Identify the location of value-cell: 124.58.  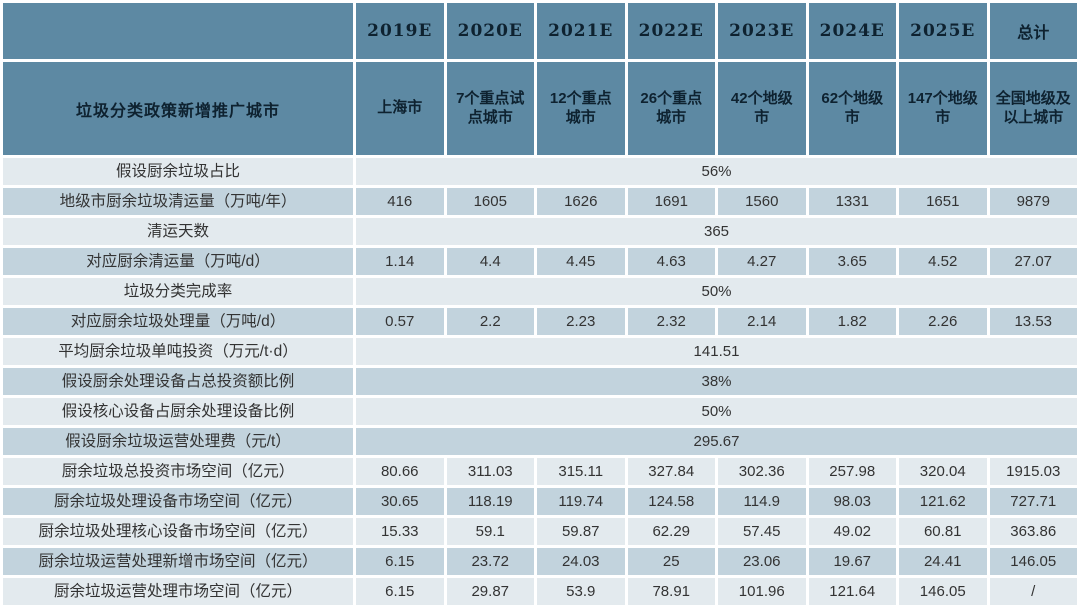
(671, 501).